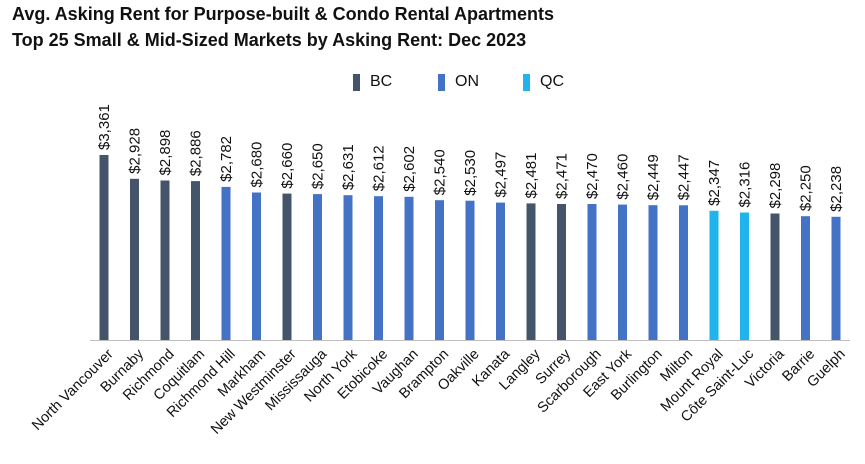  I want to click on data-label-oakville: $2,530, so click(470, 173).